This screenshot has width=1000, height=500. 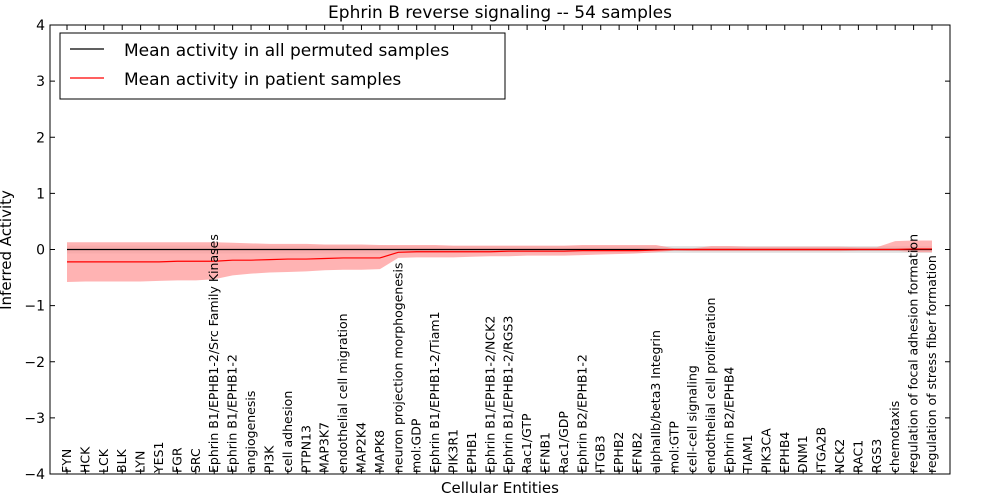 What do you see at coordinates (40, 82) in the screenshot?
I see `y-tick-label: 3` at bounding box center [40, 82].